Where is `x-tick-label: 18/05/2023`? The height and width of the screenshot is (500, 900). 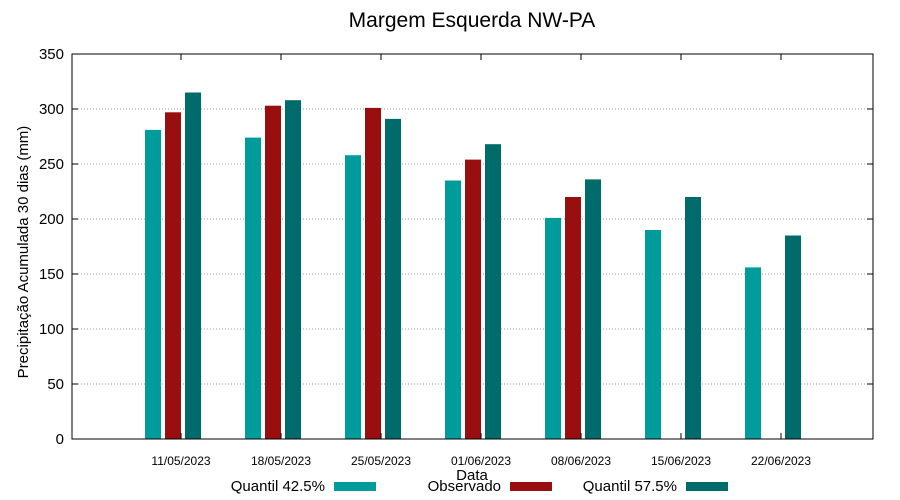
x-tick-label: 18/05/2023 is located at coordinates (281, 461).